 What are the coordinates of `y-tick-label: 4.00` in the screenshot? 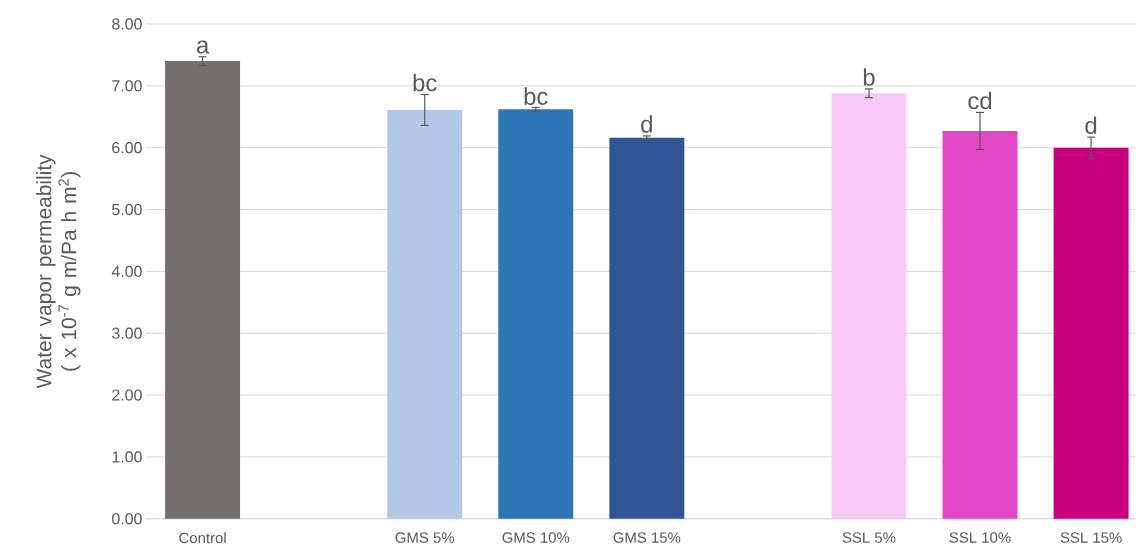 It's located at (126, 271).